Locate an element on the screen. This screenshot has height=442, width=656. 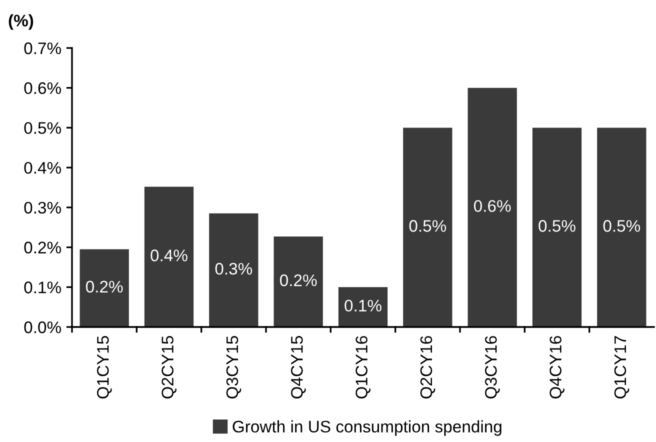
text: 0.1% is located at coordinates (363, 306).